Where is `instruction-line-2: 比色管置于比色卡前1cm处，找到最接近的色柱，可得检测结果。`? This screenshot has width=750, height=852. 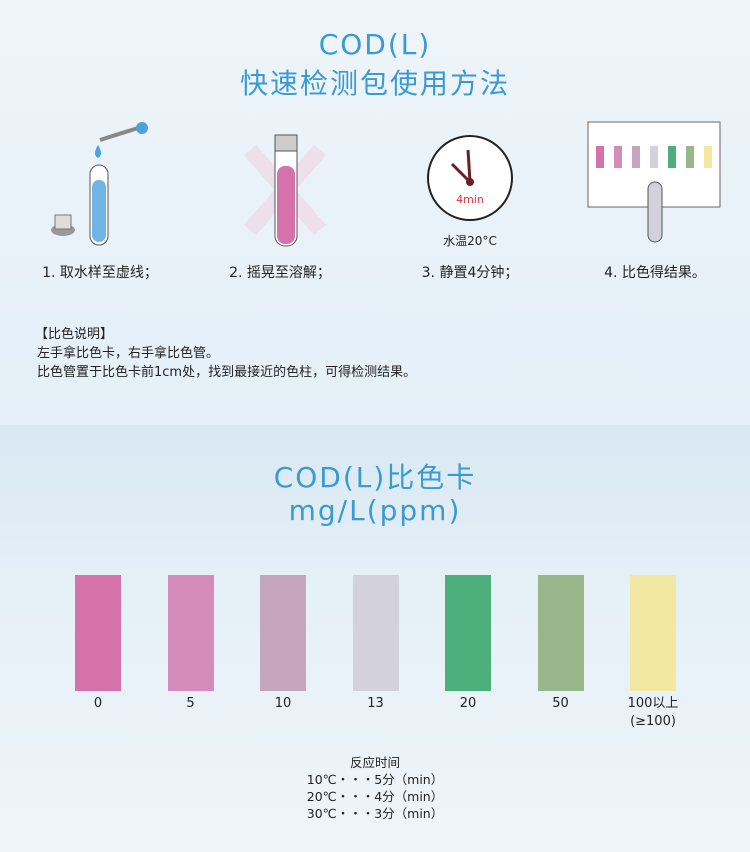
instruction-line-2: 比色管置于比色卡前1cm处，找到最接近的色柱，可得检测结果。 is located at coordinates (227, 372).